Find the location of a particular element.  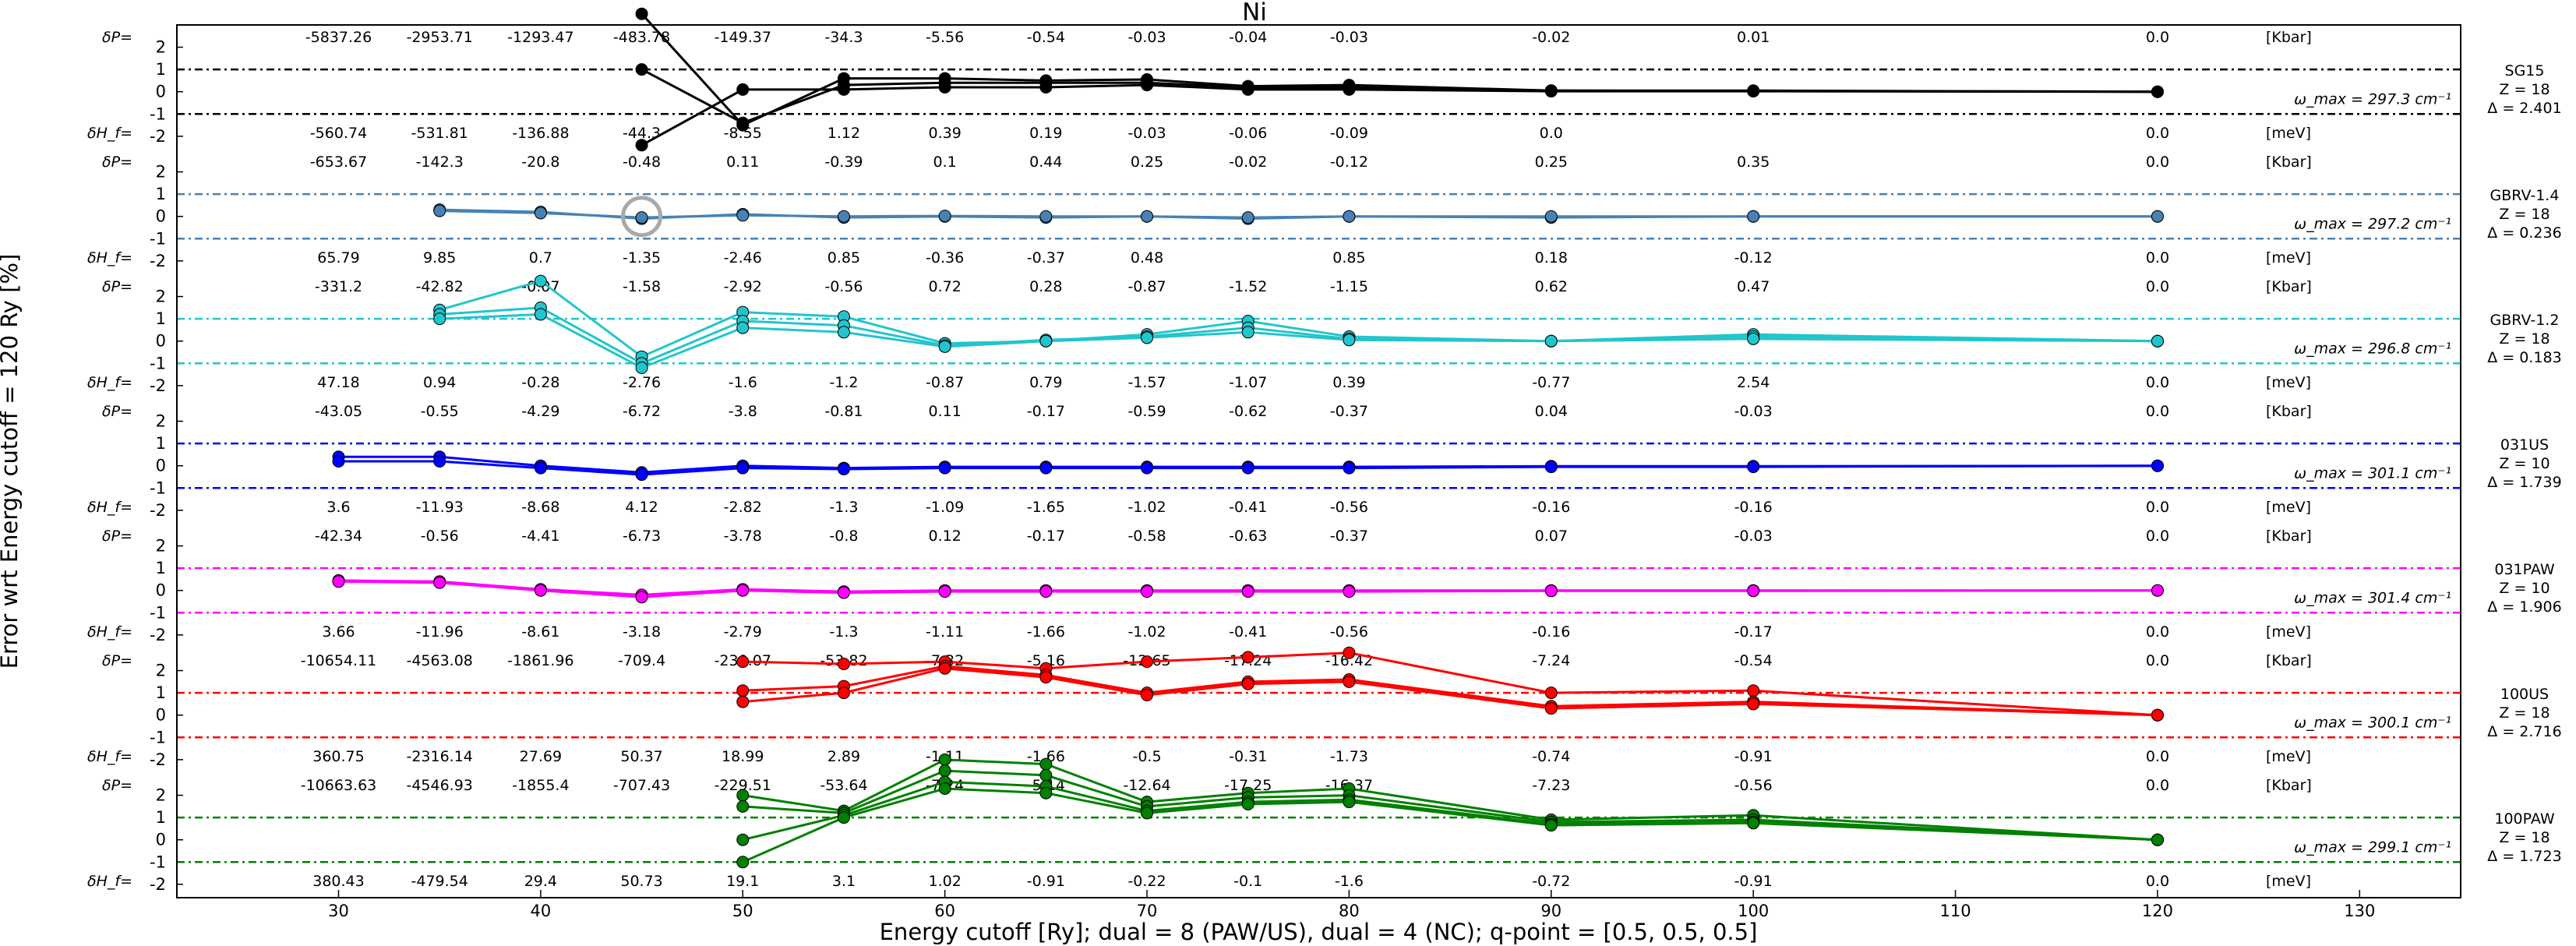

dh-value: 18.99 is located at coordinates (743, 756).